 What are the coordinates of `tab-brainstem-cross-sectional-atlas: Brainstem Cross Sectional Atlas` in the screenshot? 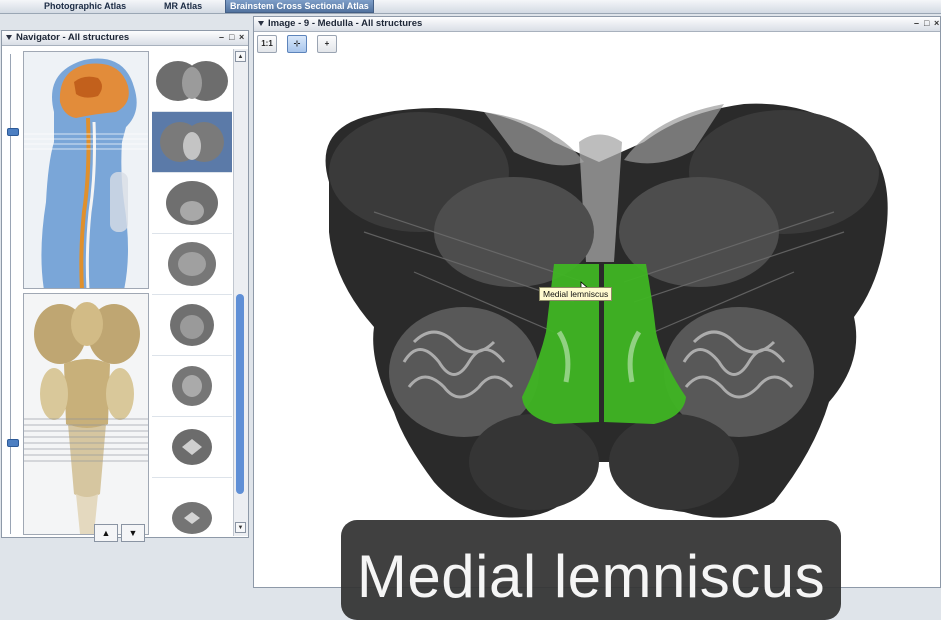 It's located at (299, 6).